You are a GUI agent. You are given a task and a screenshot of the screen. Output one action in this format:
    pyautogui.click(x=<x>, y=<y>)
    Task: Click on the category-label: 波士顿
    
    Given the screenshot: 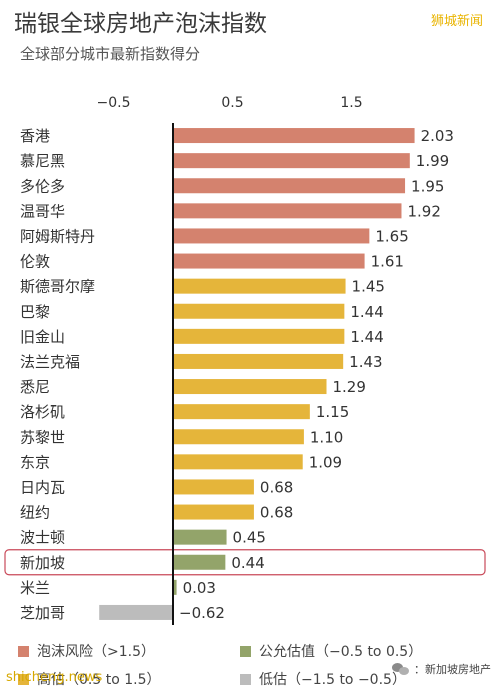 What is the action you would take?
    pyautogui.click(x=42, y=538)
    